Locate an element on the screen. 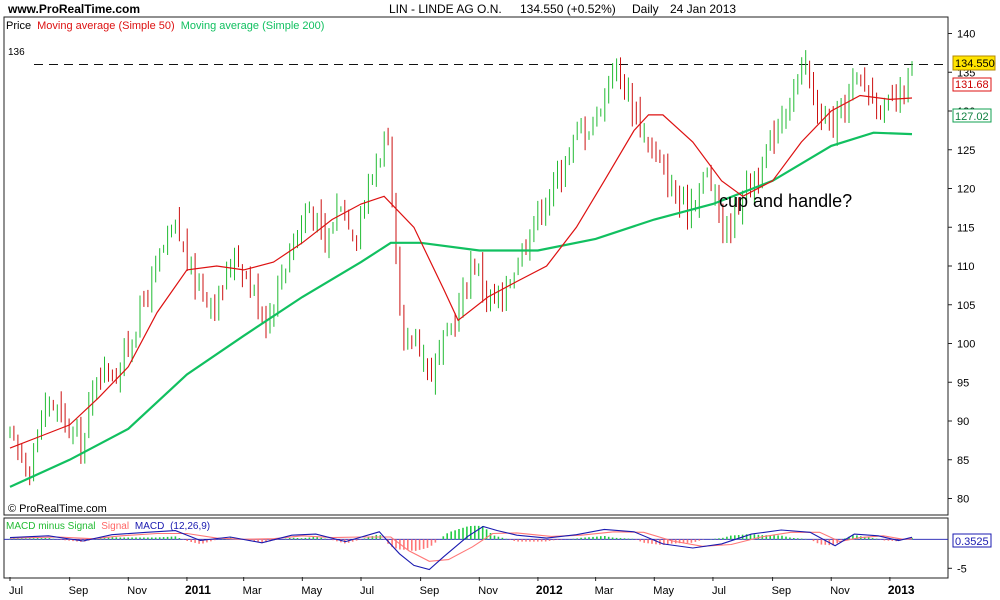 The width and height of the screenshot is (1000, 600). macd-tick-label: -5 is located at coordinates (962, 569).